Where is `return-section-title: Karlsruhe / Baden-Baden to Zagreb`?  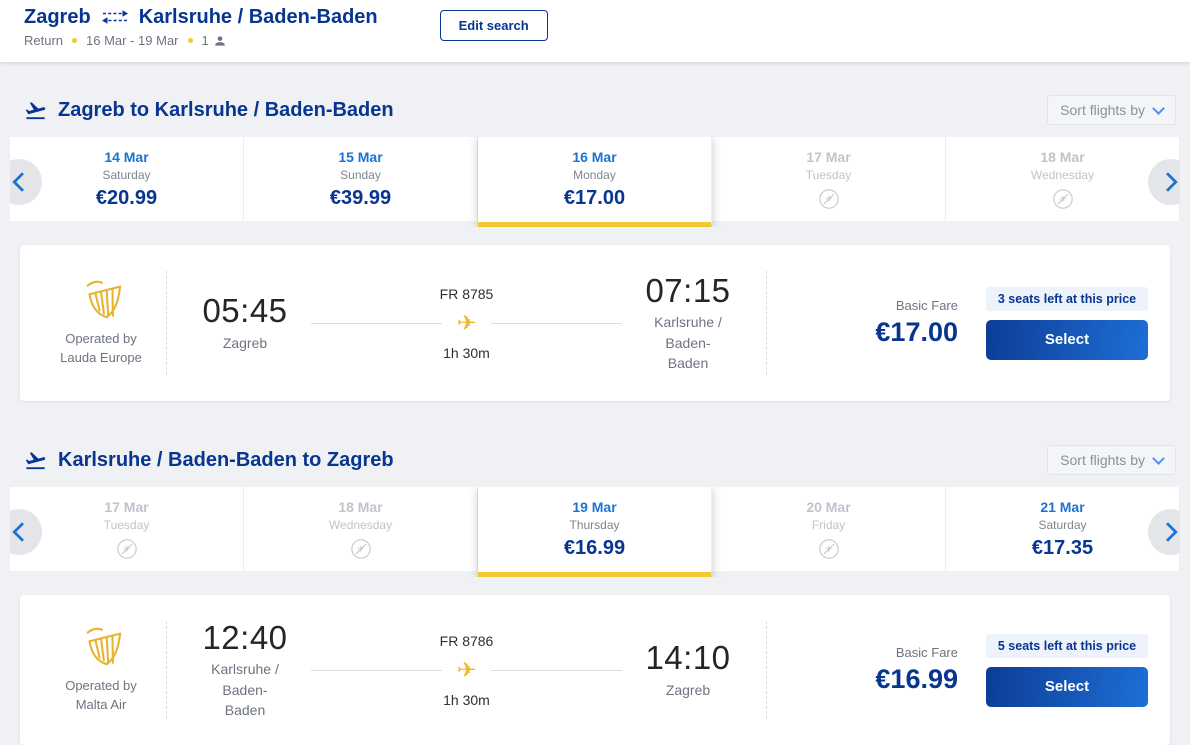 return-section-title: Karlsruhe / Baden-Baden to Zagreb is located at coordinates (226, 460).